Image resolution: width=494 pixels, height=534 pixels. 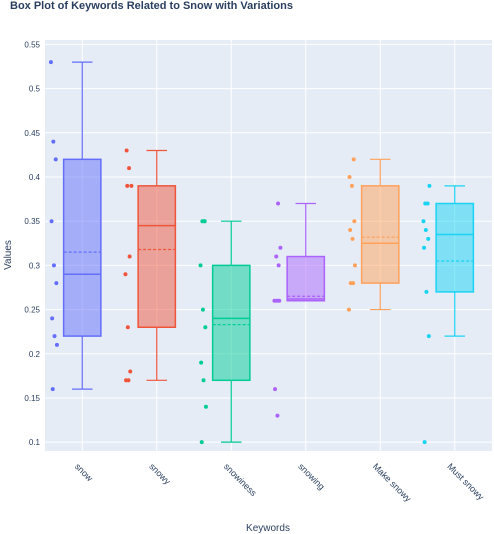 I want to click on y-axis-ticks: 0.1 0.15 0.2 0.25 0.3 0.35 0.4 0.45 0.5 0.55, so click(x=32, y=243).